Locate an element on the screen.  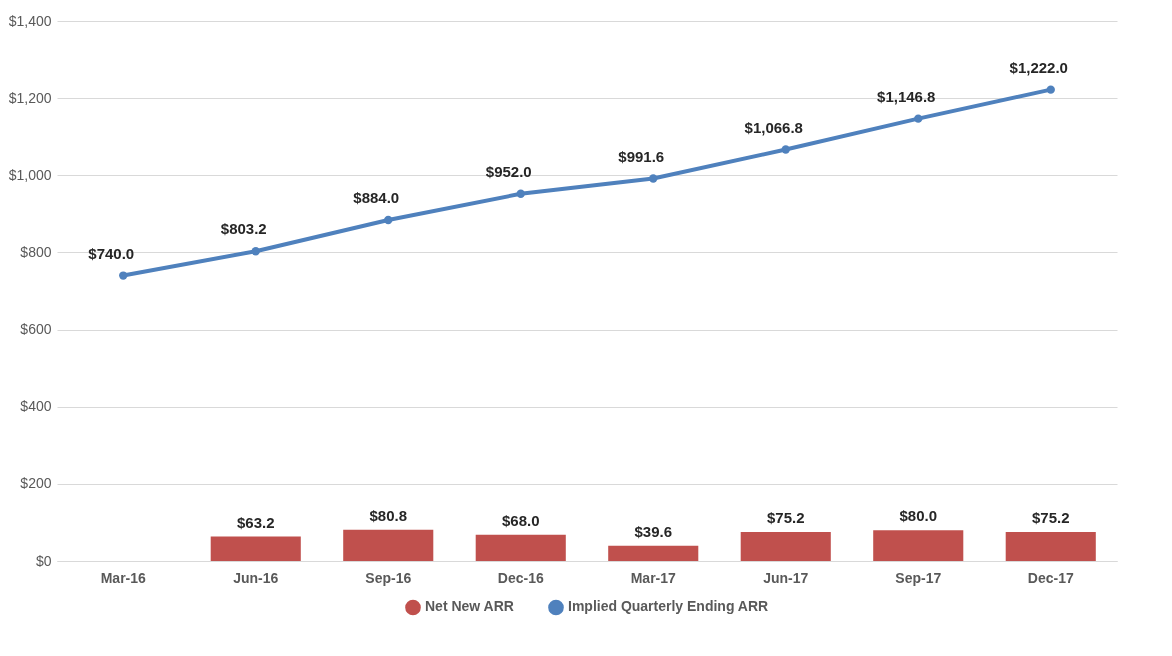
y-tick-label: $600 is located at coordinates (36, 329).